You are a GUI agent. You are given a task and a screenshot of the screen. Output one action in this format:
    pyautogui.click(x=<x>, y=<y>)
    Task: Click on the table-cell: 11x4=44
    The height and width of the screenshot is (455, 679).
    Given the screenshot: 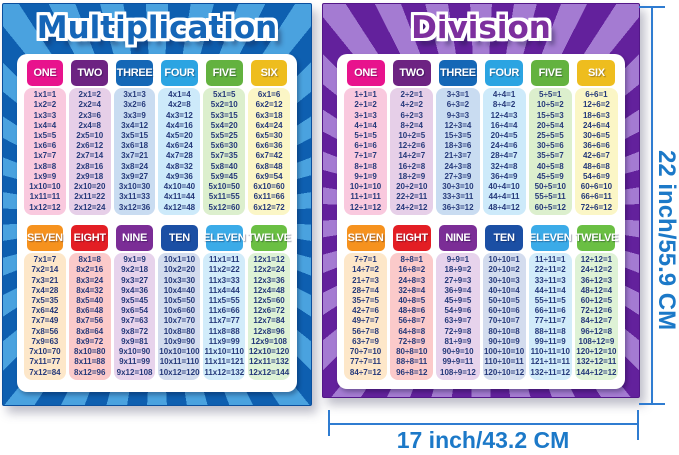 What is the action you would take?
    pyautogui.click(x=224, y=290)
    